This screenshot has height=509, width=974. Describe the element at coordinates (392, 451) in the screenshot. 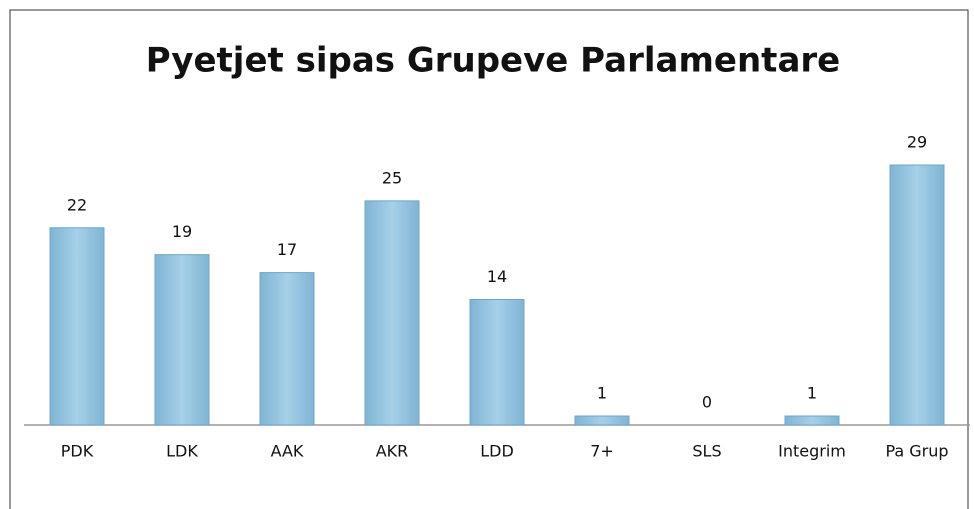

I see `x-tick-label: AKR` at that location.